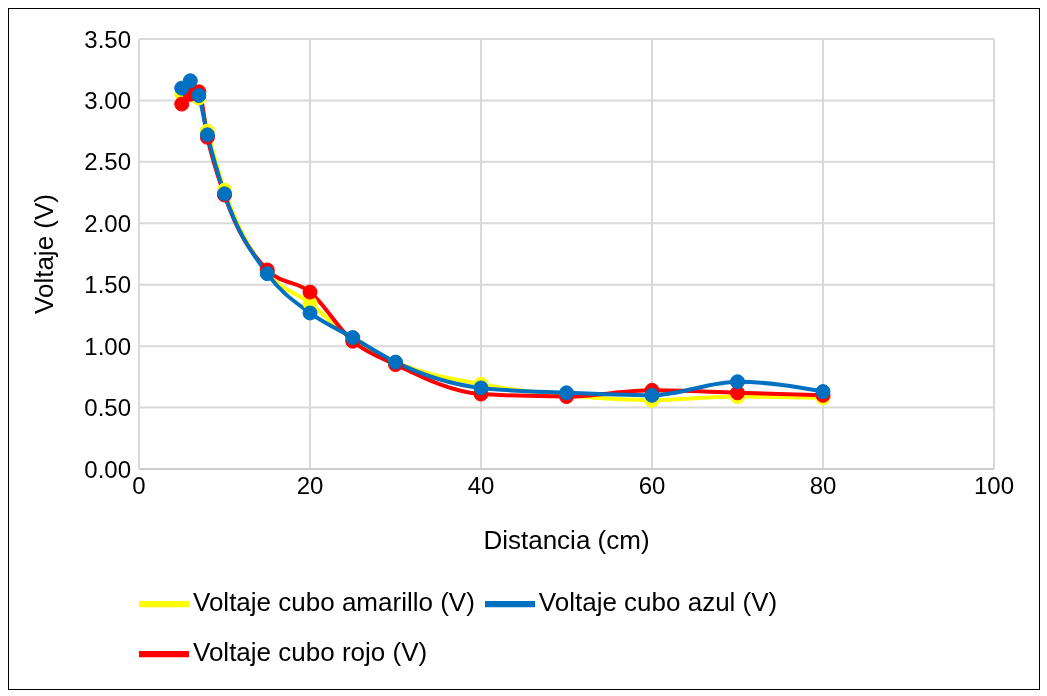 Image resolution: width=1047 pixels, height=696 pixels. I want to click on y-tick-label: 1.00, so click(107, 346).